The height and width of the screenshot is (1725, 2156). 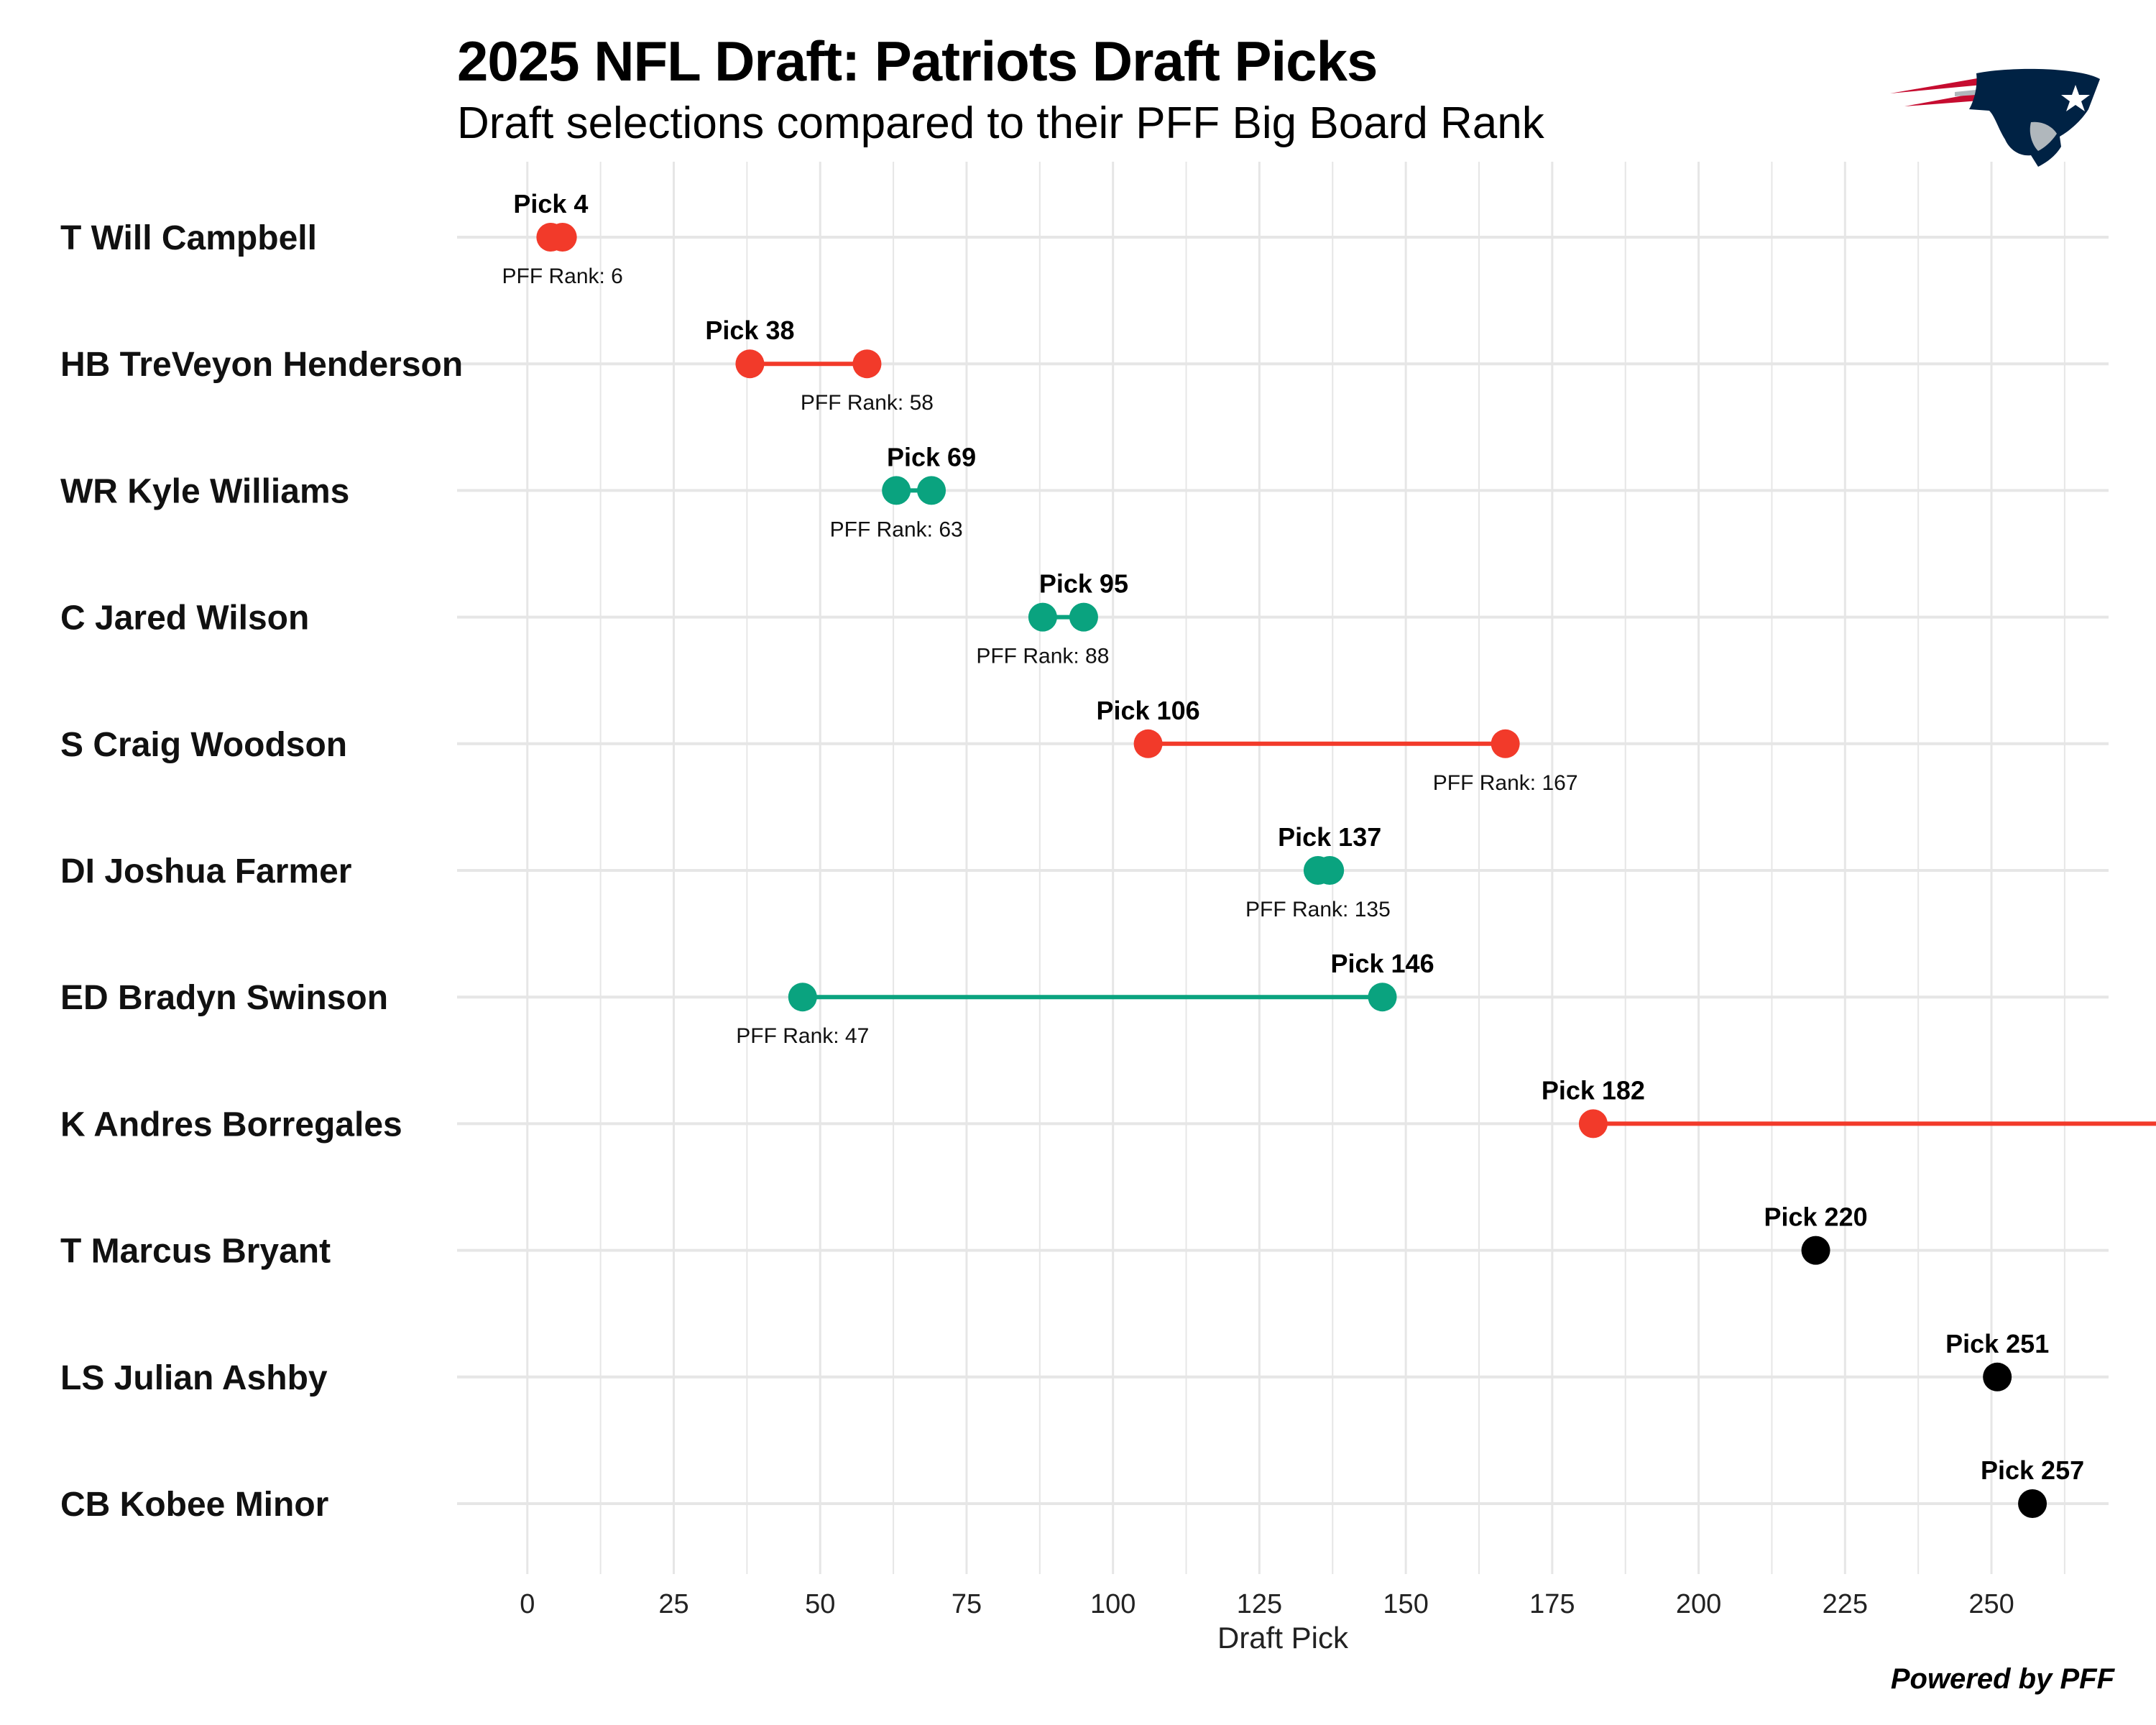 I want to click on player-label: HB TreVeyon Henderson, so click(x=262, y=365).